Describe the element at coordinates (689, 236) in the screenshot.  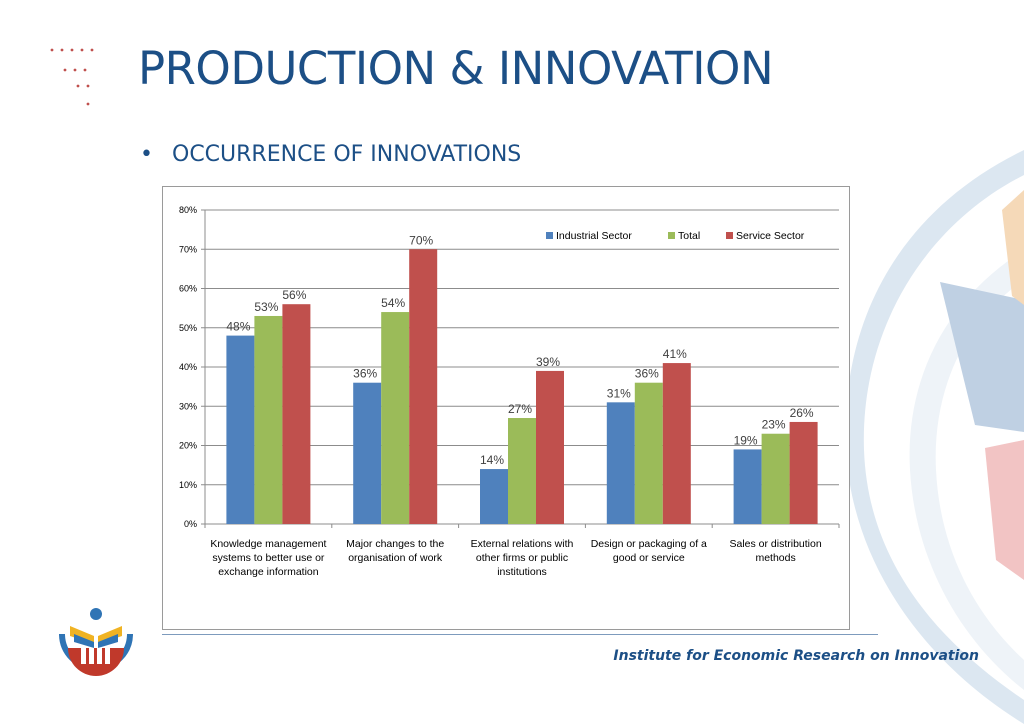
I see `legend-label: Total` at that location.